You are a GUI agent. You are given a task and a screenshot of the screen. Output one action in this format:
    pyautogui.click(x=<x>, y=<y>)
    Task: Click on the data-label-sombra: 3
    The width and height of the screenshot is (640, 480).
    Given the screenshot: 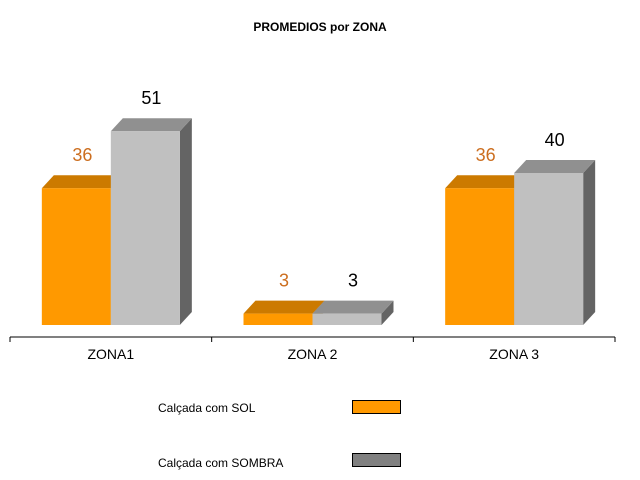 What is the action you would take?
    pyautogui.click(x=353, y=281)
    